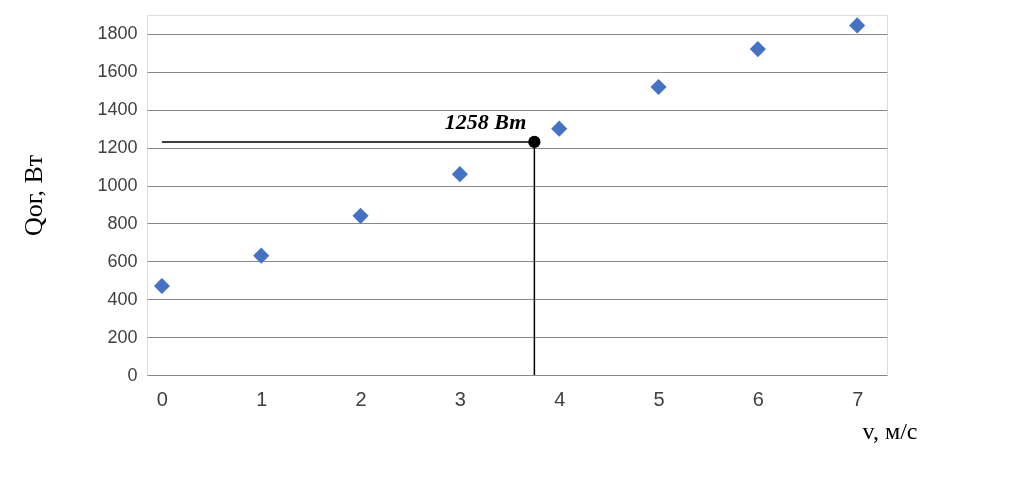 The image size is (1018, 477). I want to click on x-tick-label: 7, so click(858, 398).